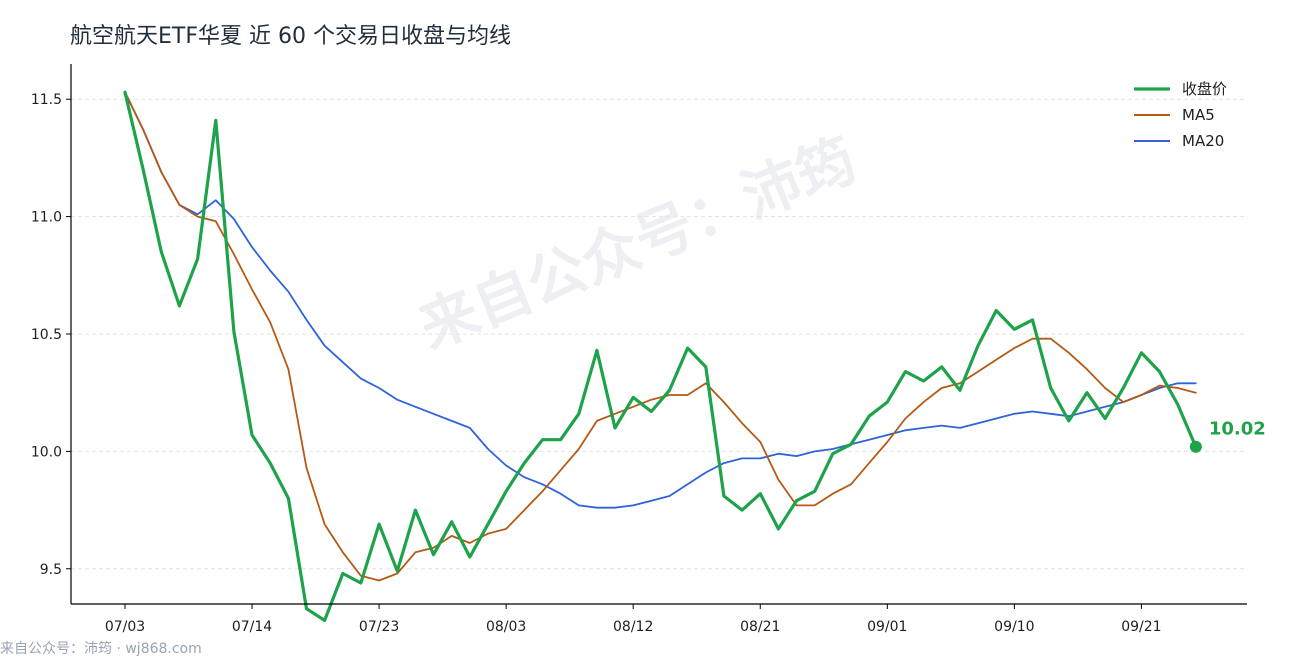  What do you see at coordinates (1195, 446) in the screenshot?
I see `last-point-marker` at bounding box center [1195, 446].